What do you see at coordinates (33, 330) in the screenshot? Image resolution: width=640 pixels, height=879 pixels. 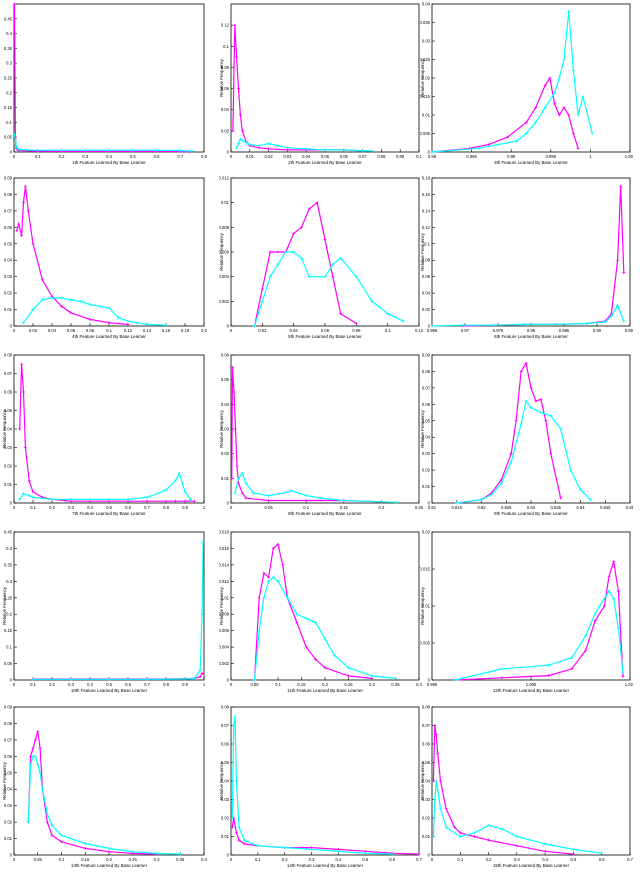 I see `x-tick-label: 0.02` at bounding box center [33, 330].